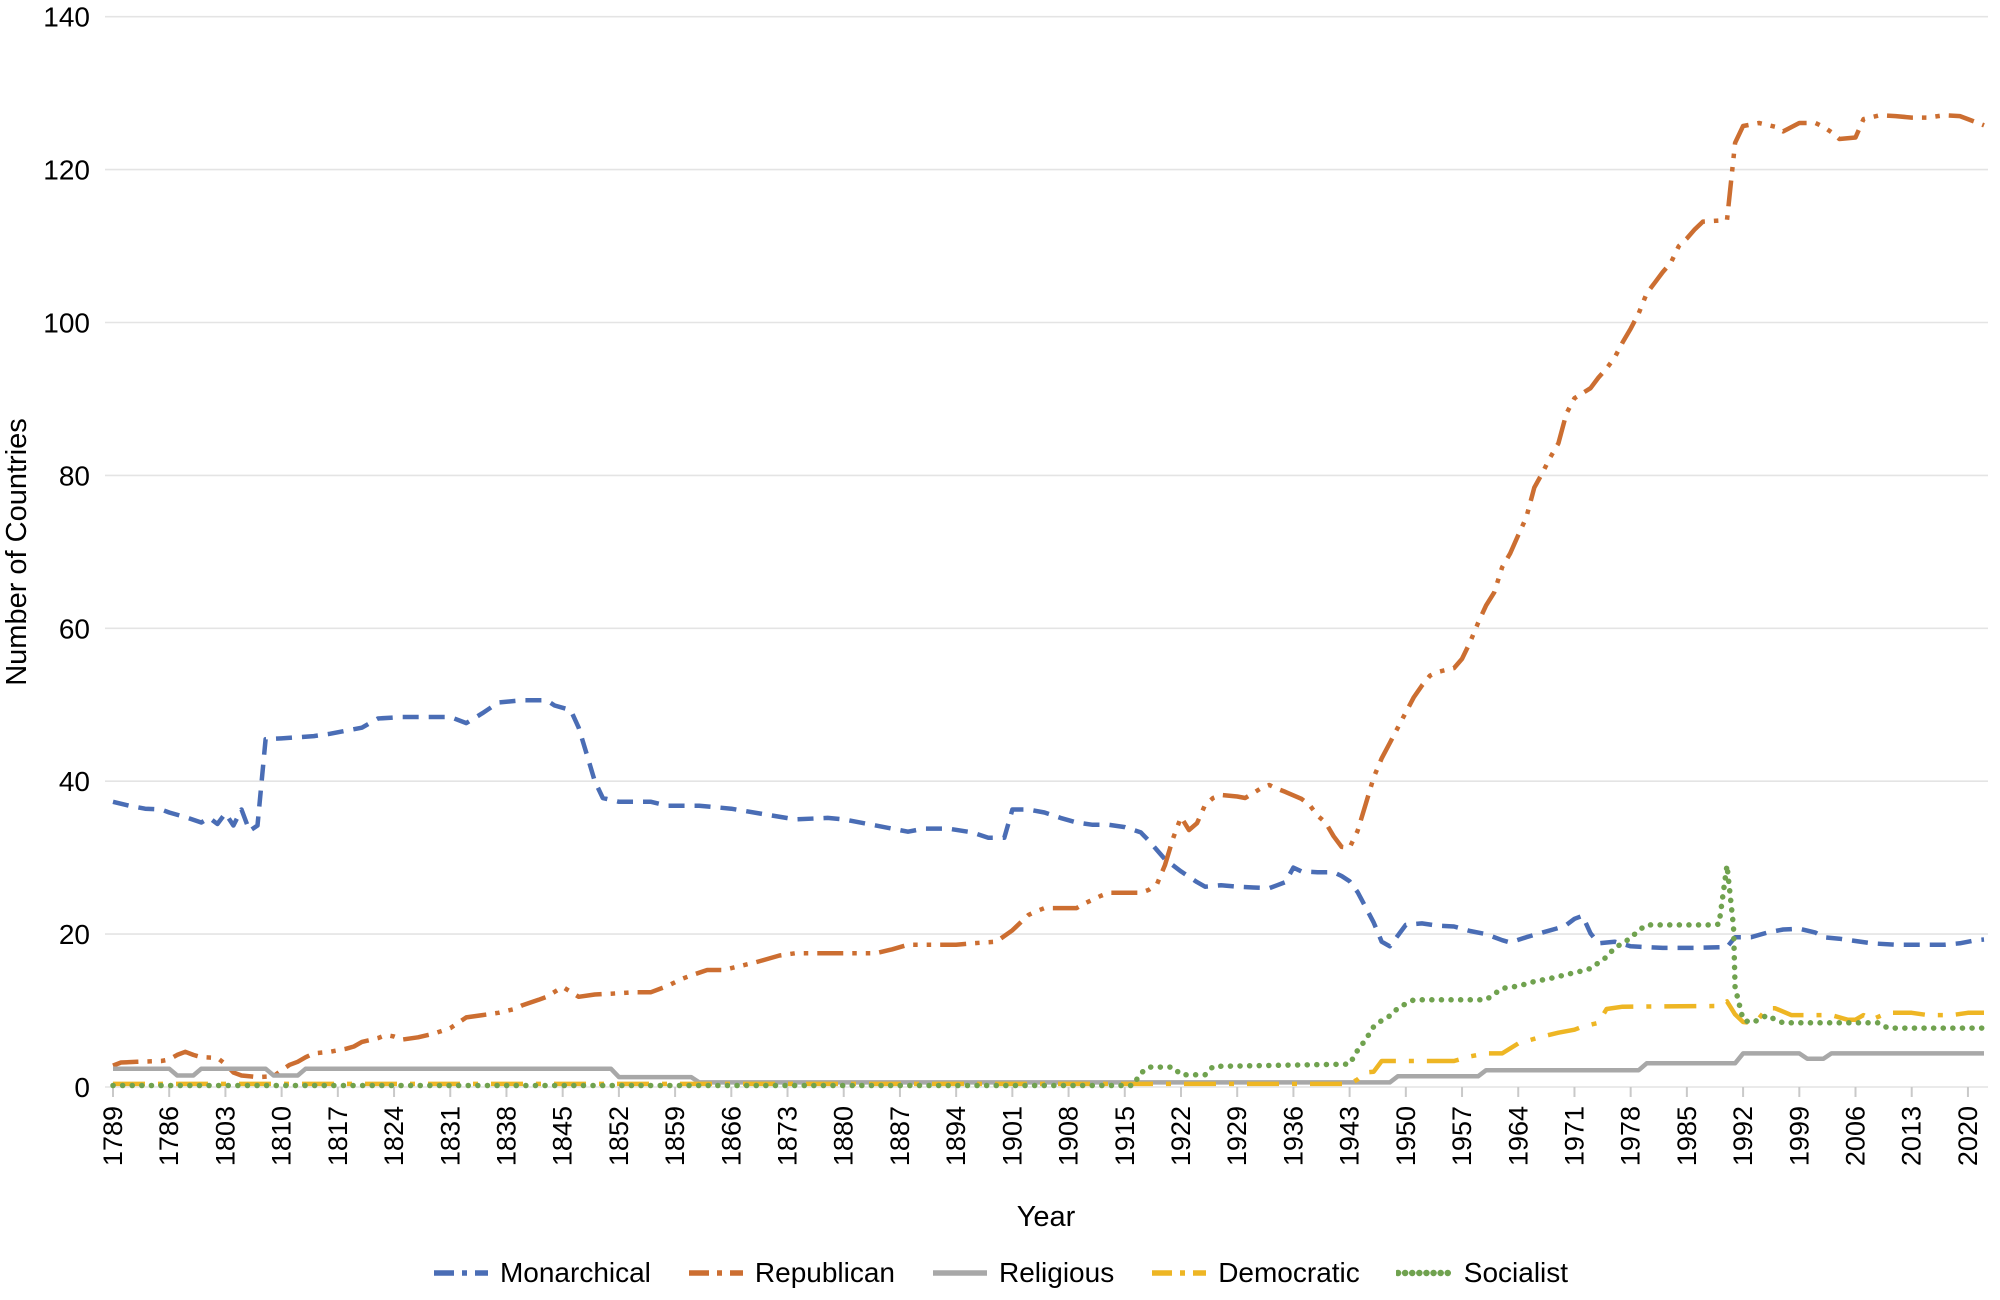  I want to click on legend-item-monarchical: Monarchical, so click(541, 1273).